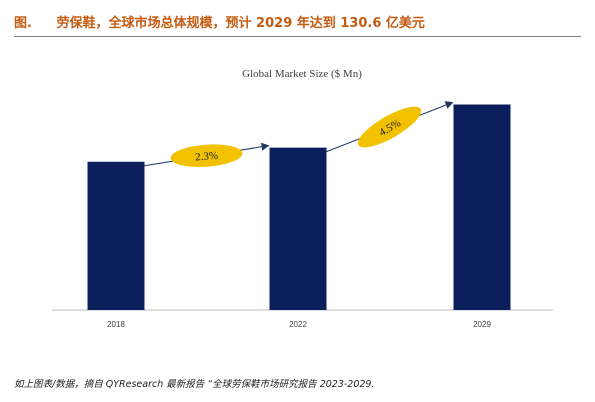 The width and height of the screenshot is (595, 402). What do you see at coordinates (482, 207) in the screenshot?
I see `bar-2029` at bounding box center [482, 207].